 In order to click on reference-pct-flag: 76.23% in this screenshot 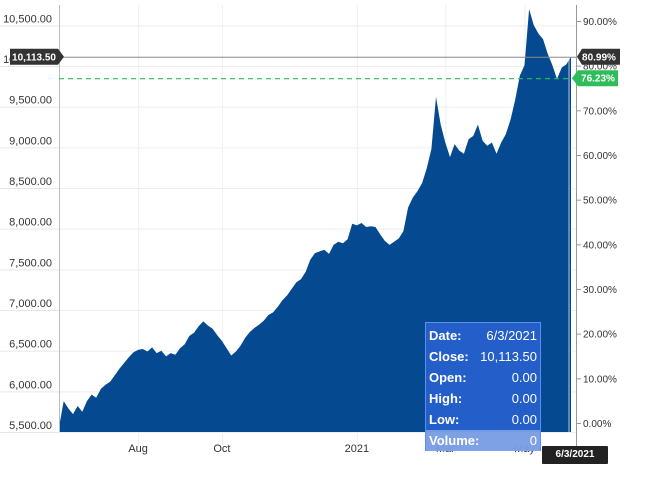, I will do `click(595, 78)`.